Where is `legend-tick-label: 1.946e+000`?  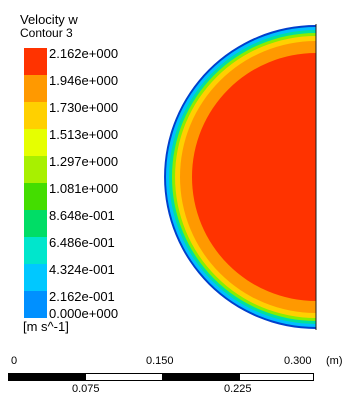 legend-tick-label: 1.946e+000 is located at coordinates (84, 80).